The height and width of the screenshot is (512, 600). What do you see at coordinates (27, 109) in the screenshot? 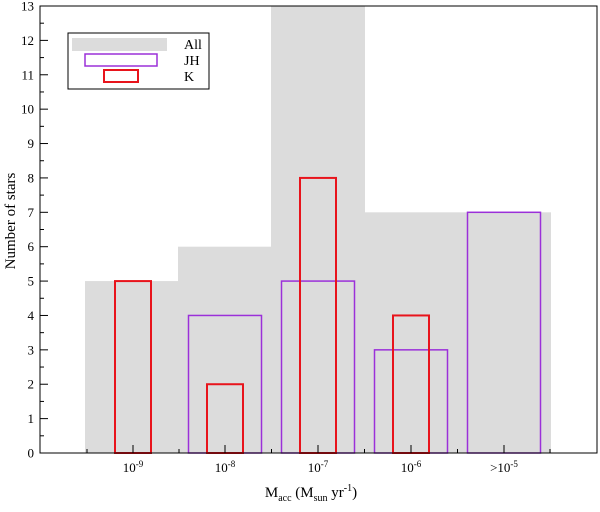
I see `y-tick-label: 10` at bounding box center [27, 109].